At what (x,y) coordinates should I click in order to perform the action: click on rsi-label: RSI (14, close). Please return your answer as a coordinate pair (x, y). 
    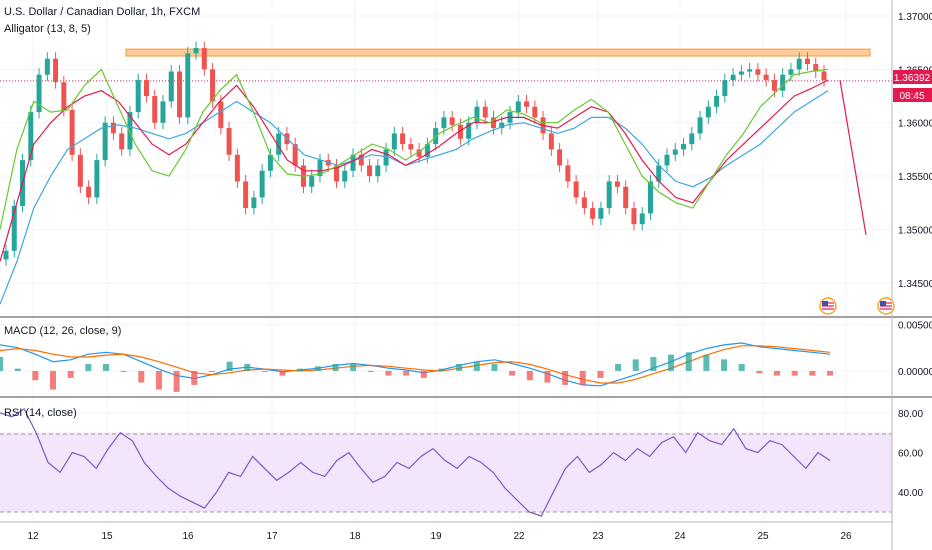
    Looking at the image, I should click on (40, 413).